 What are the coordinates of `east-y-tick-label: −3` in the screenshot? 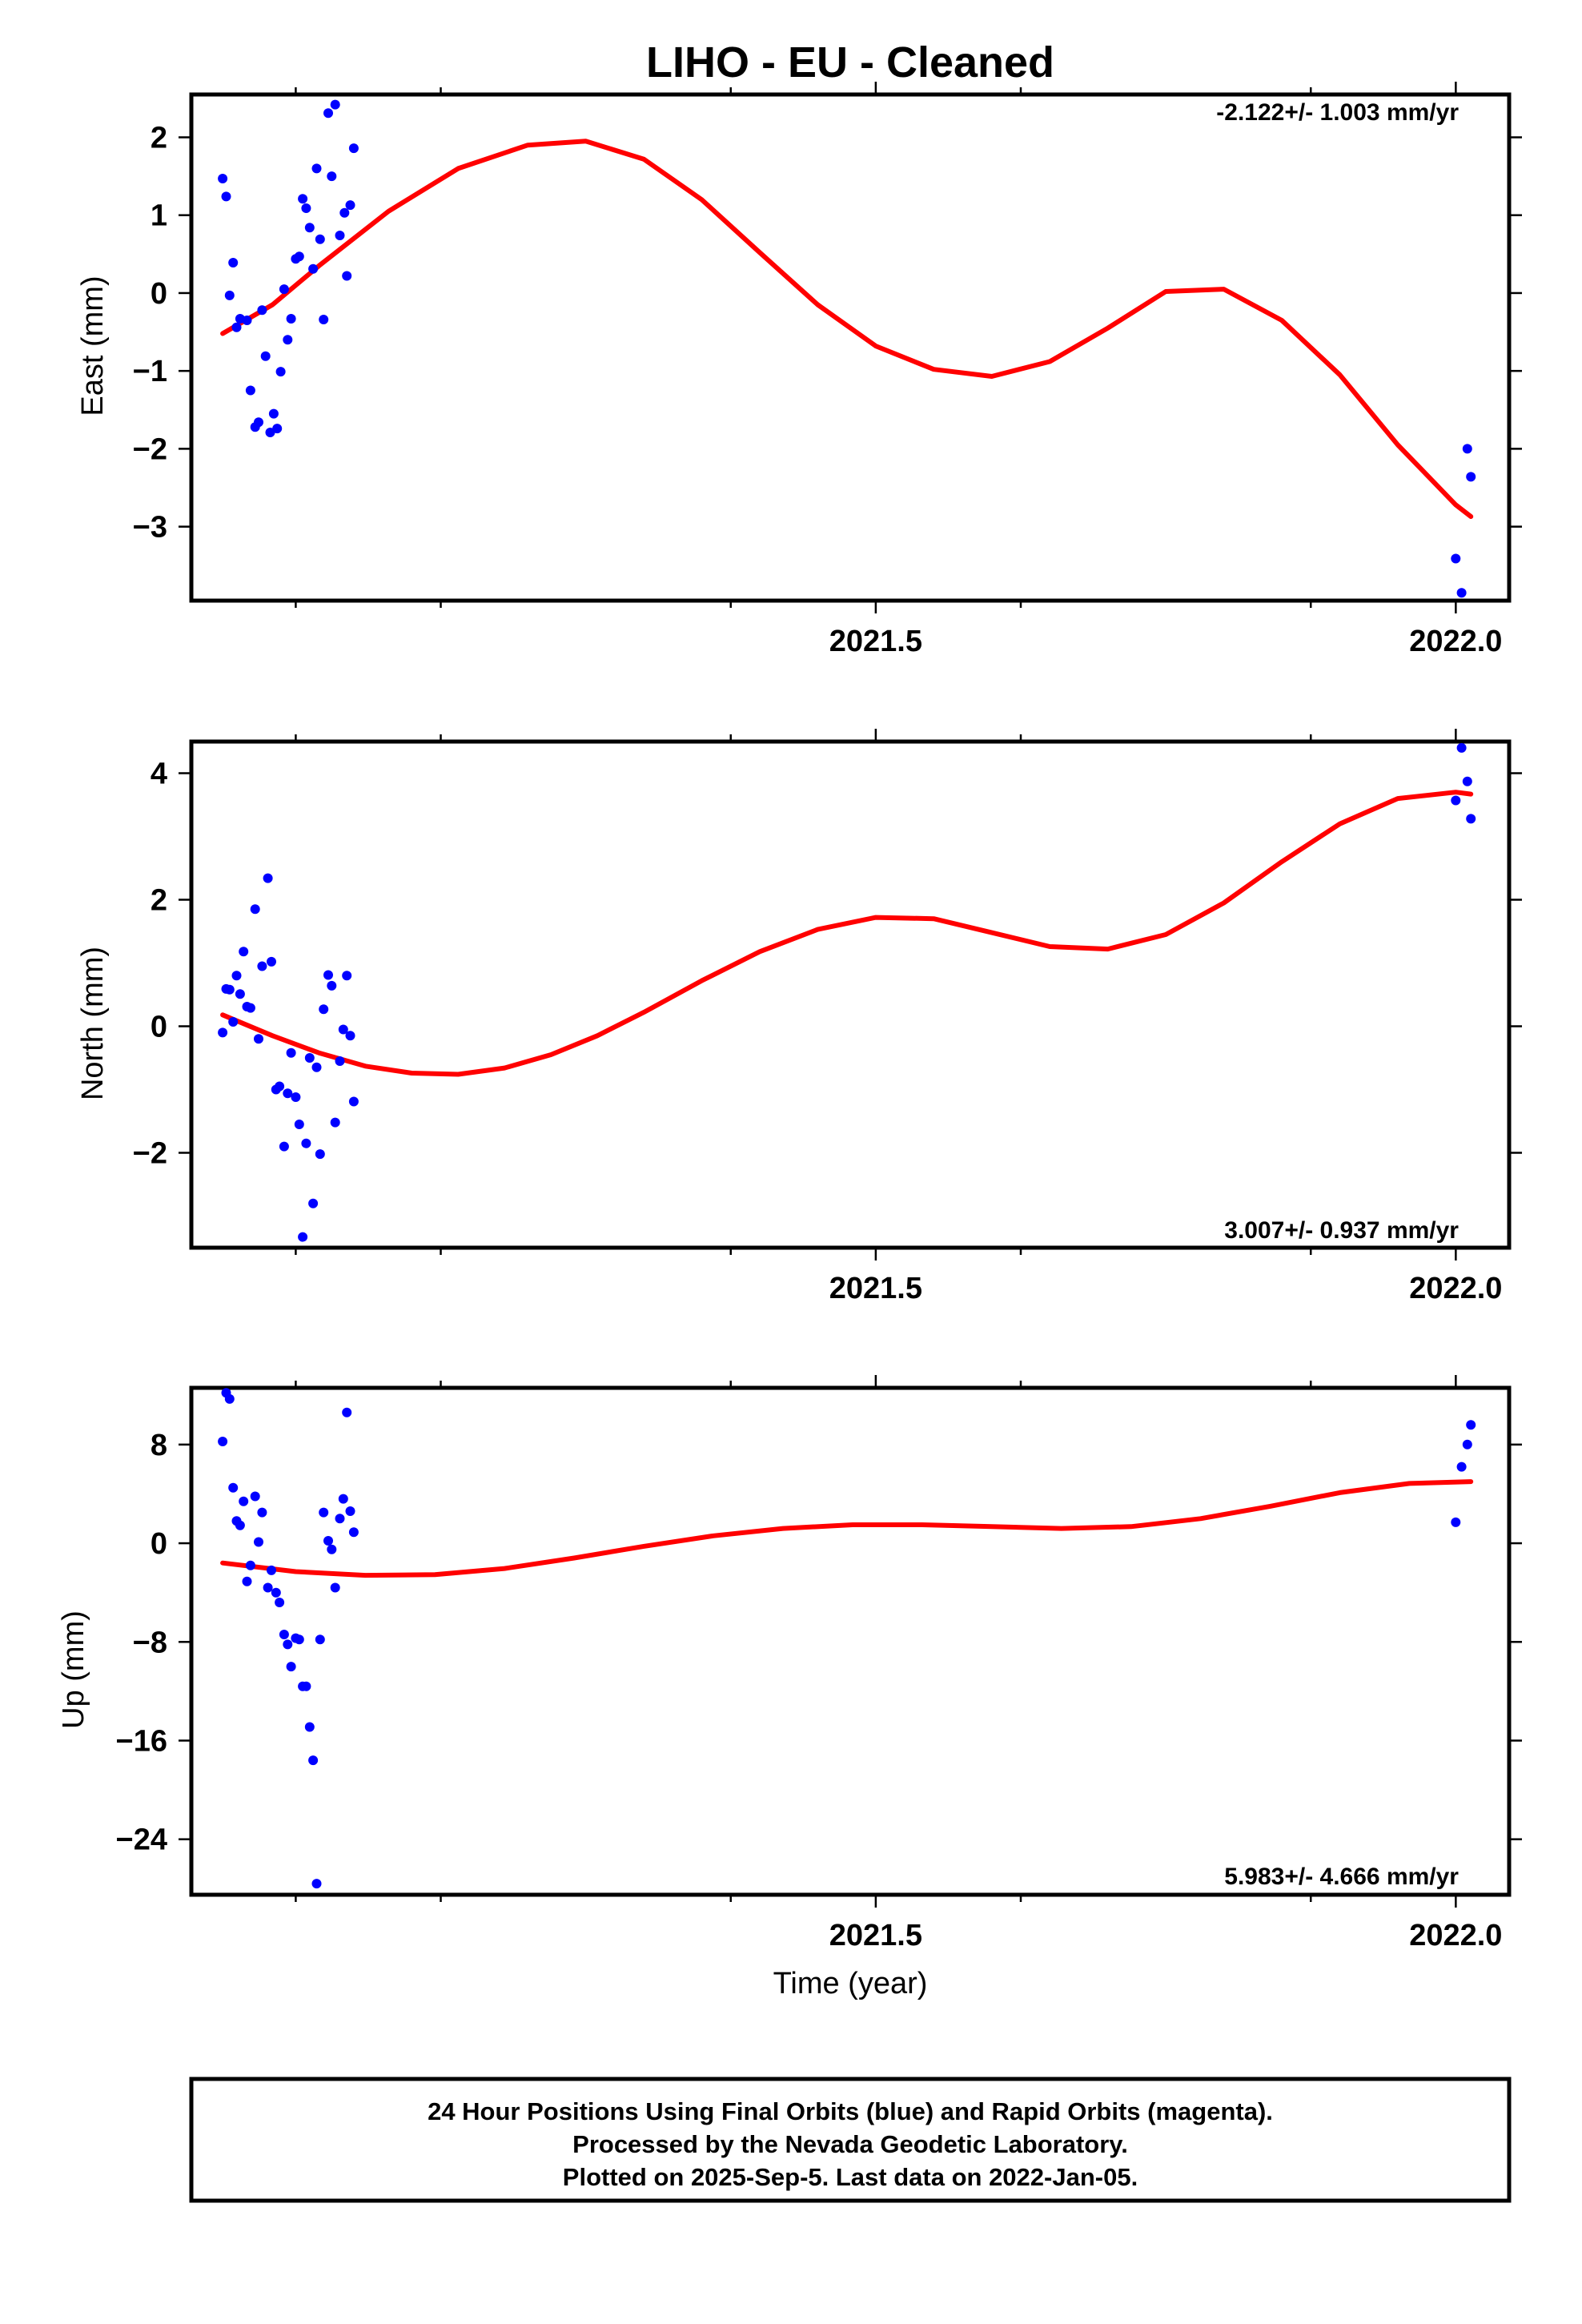 It's located at (150, 528).